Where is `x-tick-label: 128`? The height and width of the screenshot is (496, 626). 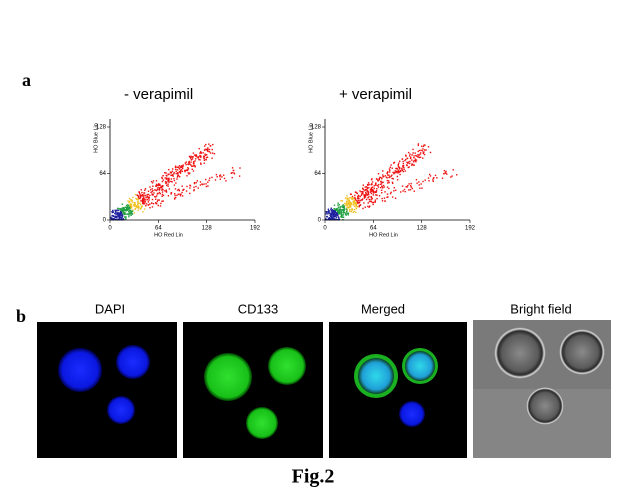
x-tick-label: 128 is located at coordinates (422, 229).